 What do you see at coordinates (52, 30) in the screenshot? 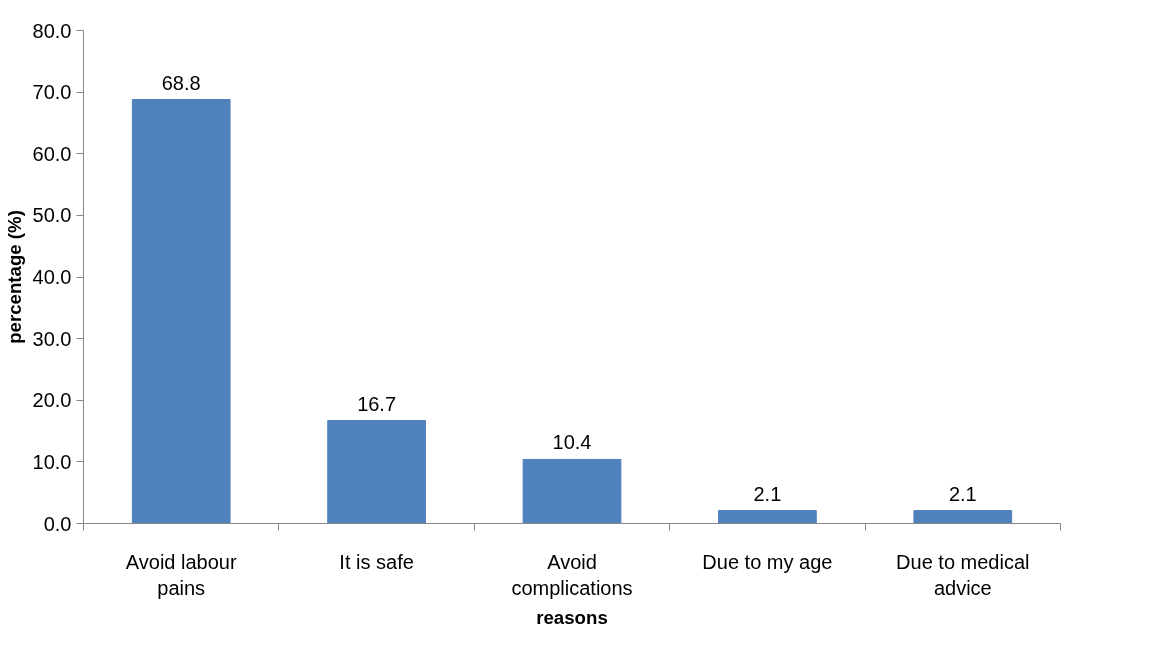
I see `y-tick-label: 80.0` at bounding box center [52, 30].